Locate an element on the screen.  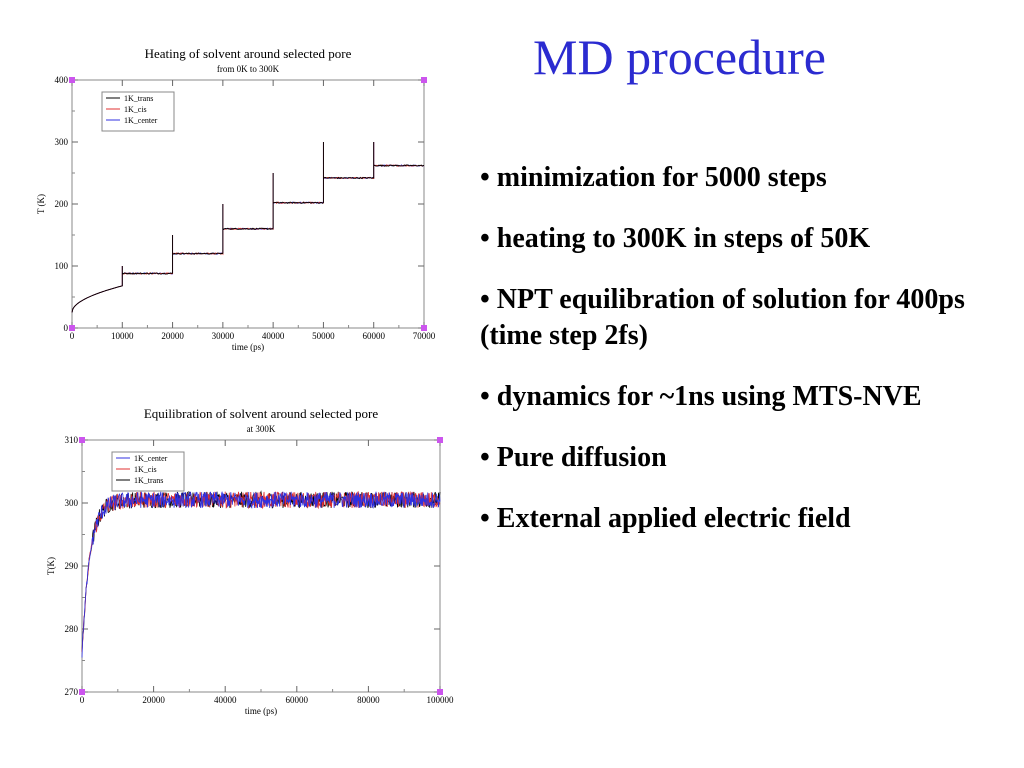
chart-title: Heating of solvent around selected pore is located at coordinates (248, 53).